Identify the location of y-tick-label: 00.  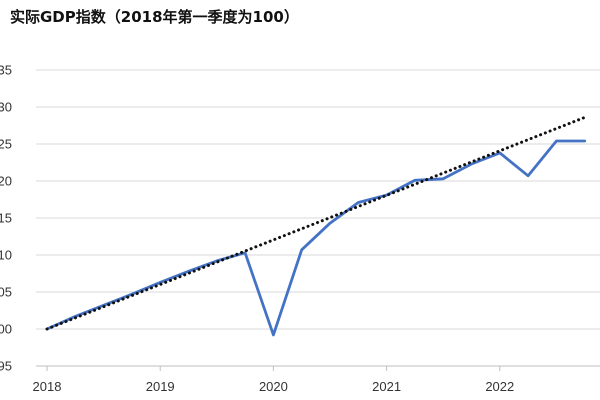
(6, 329).